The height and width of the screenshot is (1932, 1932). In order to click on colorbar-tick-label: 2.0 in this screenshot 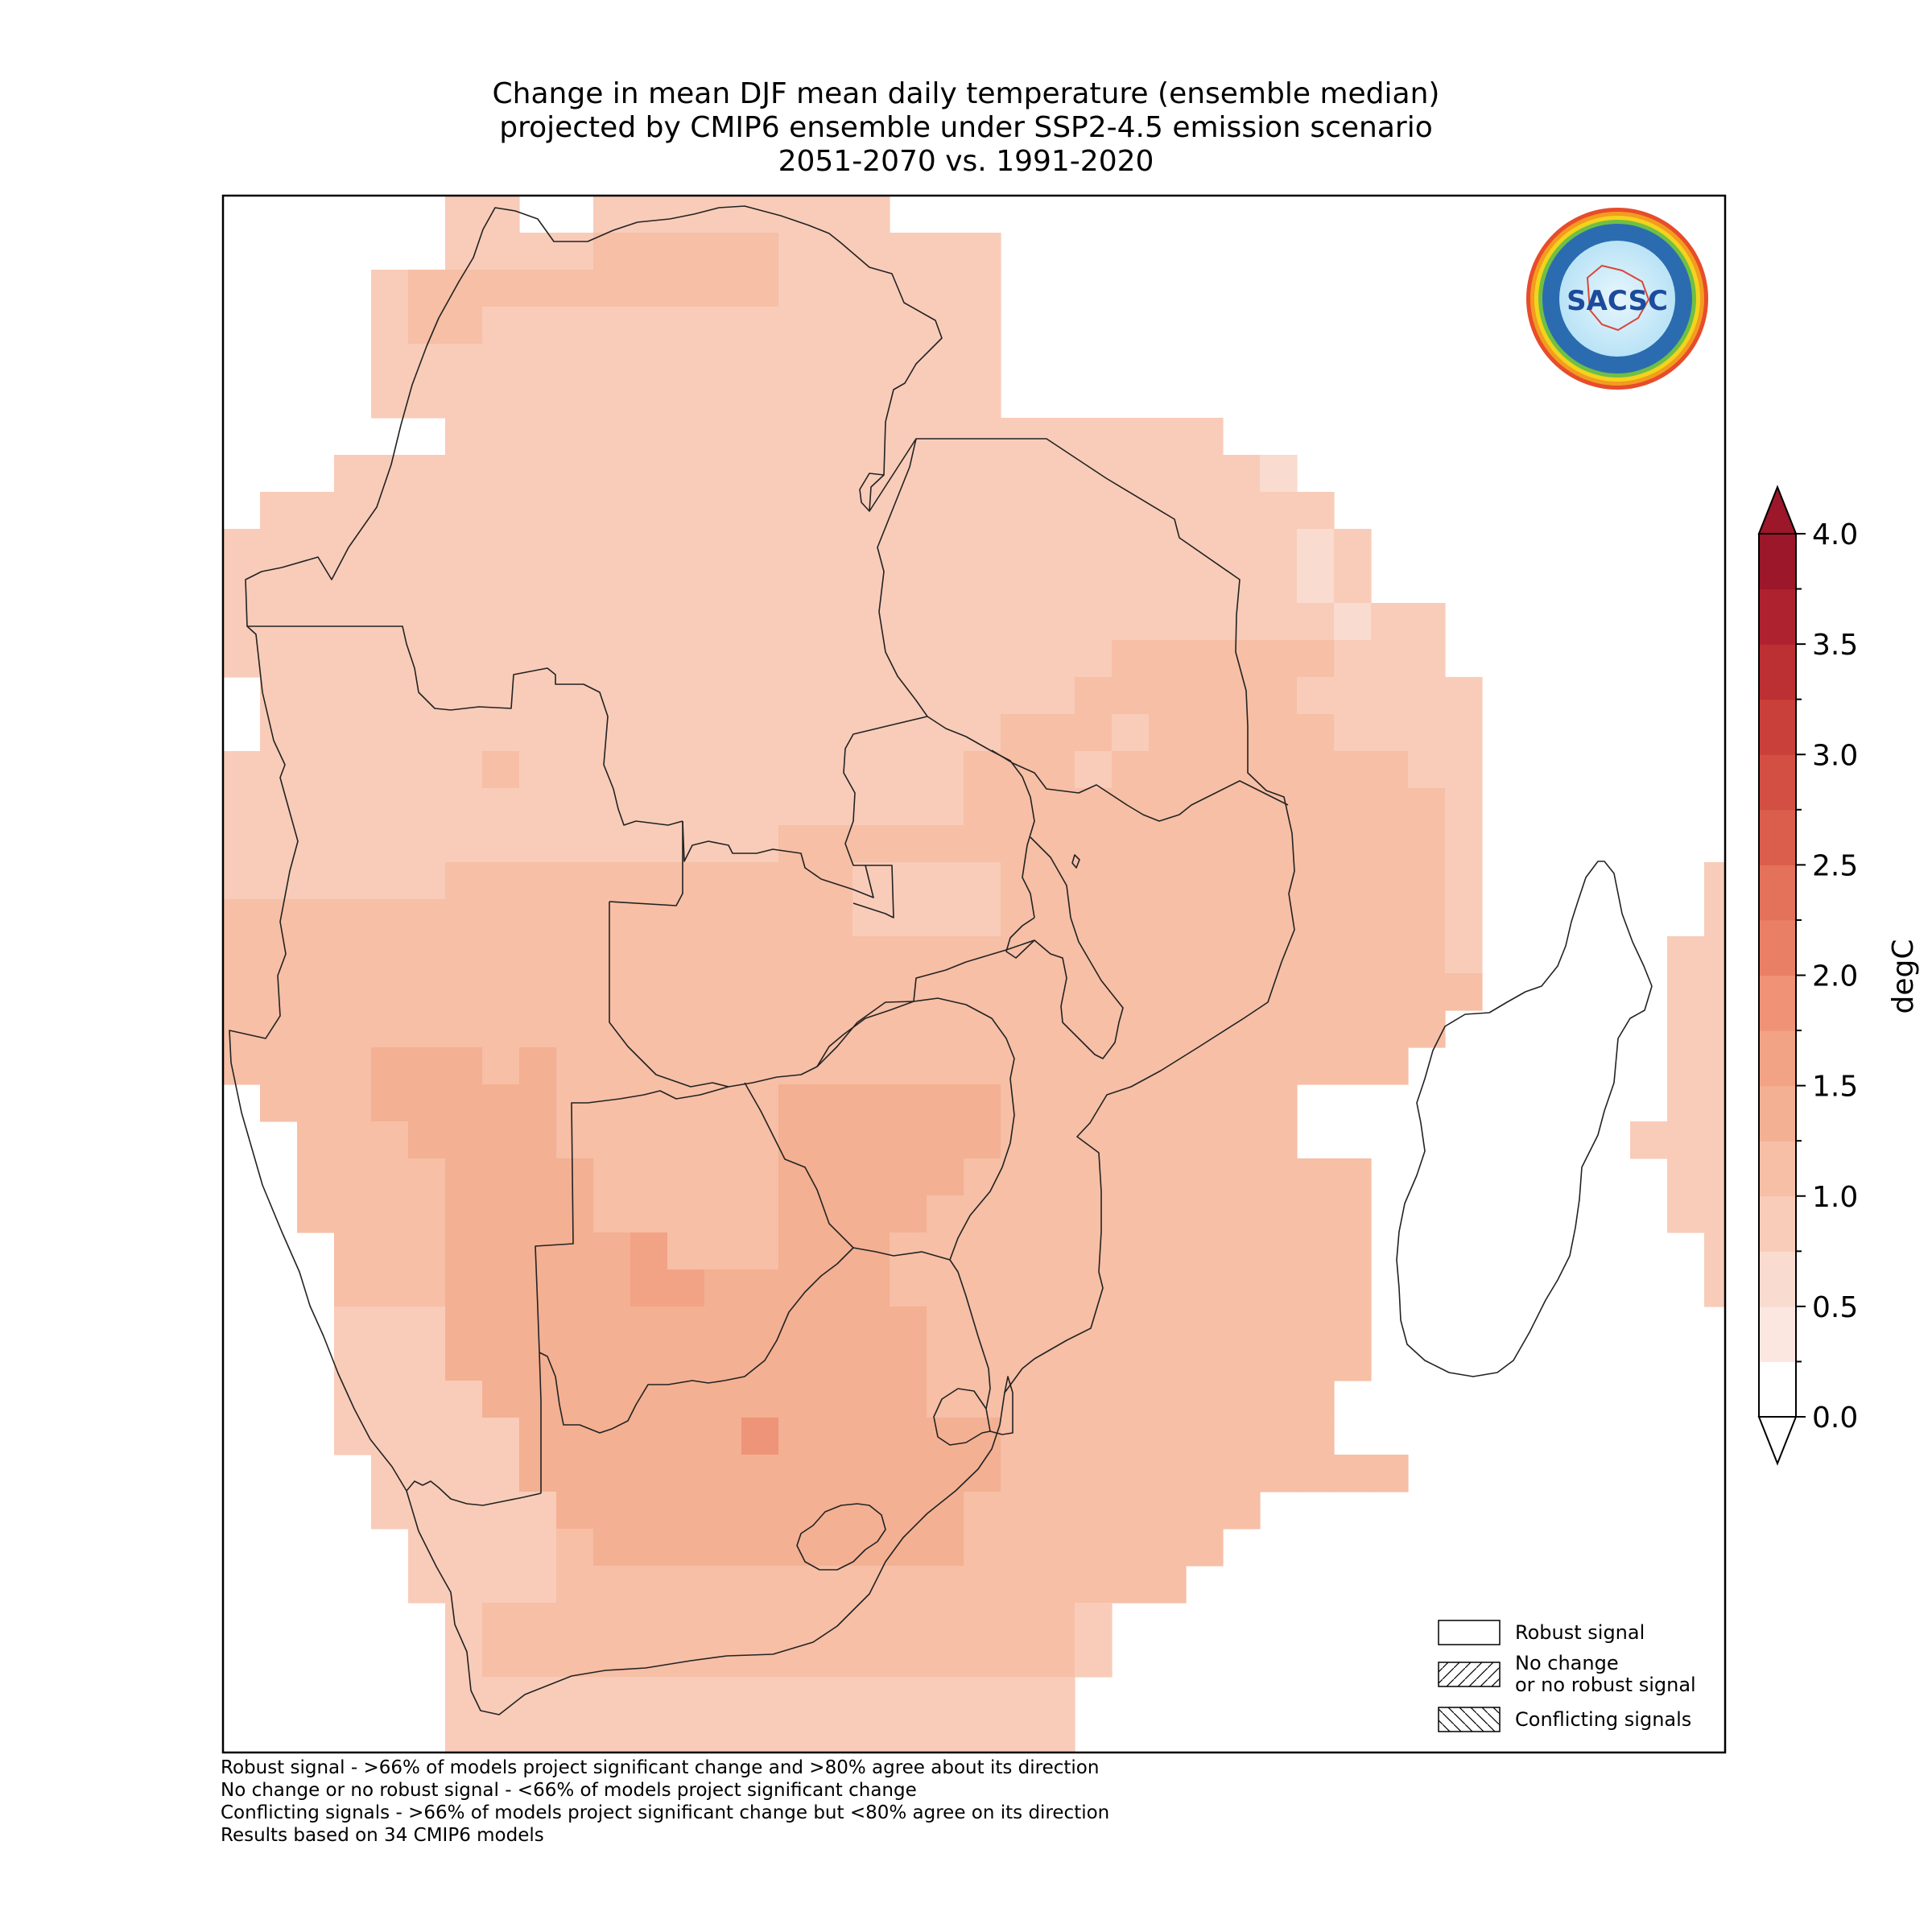, I will do `click(1835, 976)`.